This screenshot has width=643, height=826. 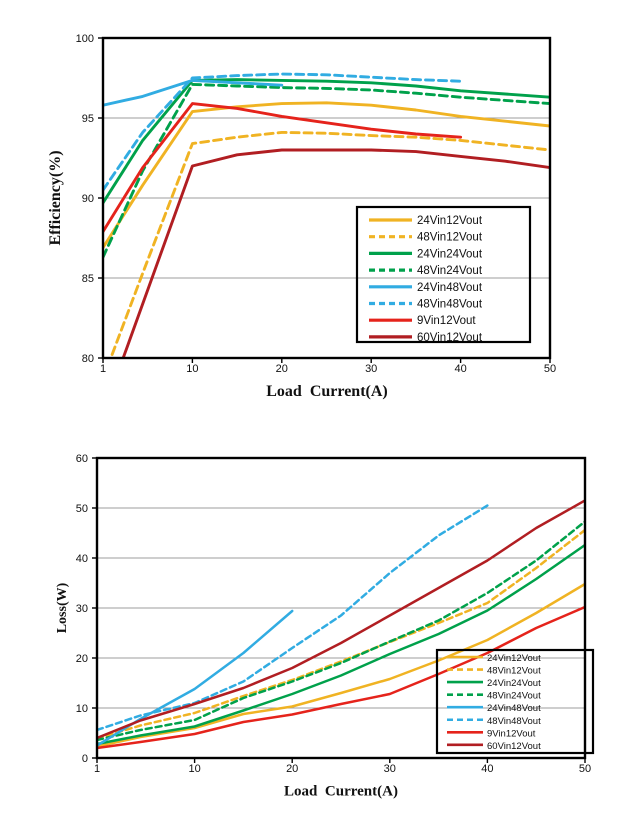 What do you see at coordinates (88, 119) in the screenshot?
I see `y-tick-label: 95` at bounding box center [88, 119].